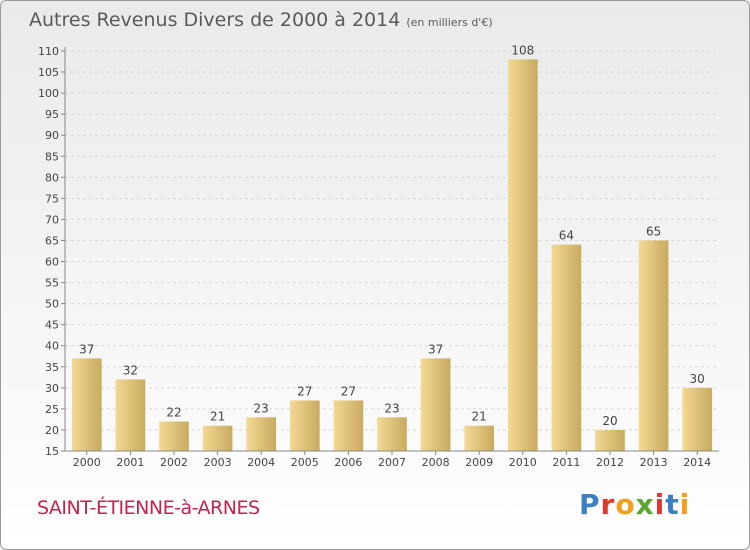 The width and height of the screenshot is (750, 550). What do you see at coordinates (566, 347) in the screenshot?
I see `bar-2011` at bounding box center [566, 347].